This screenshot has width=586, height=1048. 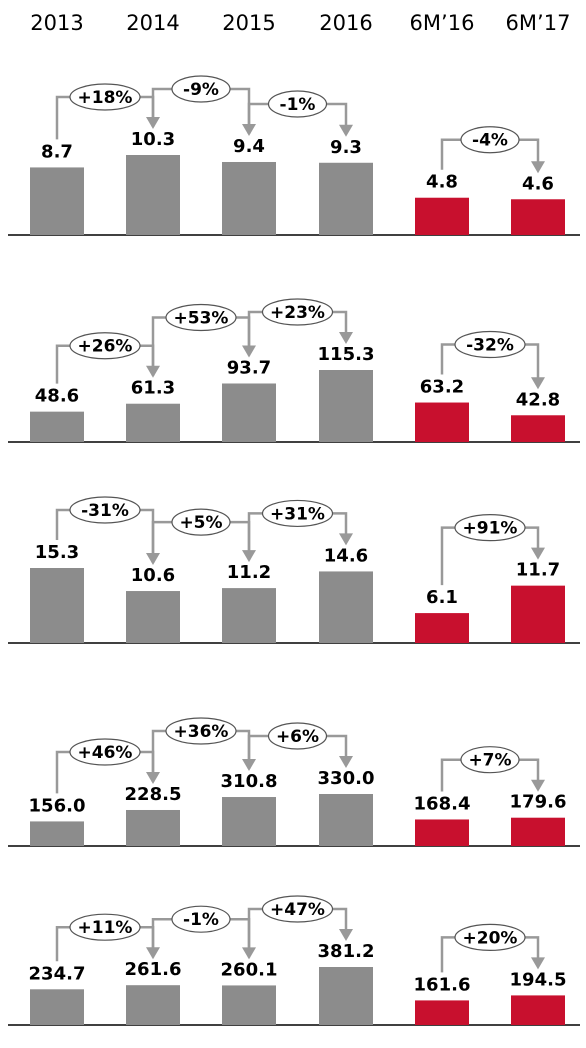 I want to click on value-label: 9.4, so click(x=249, y=146).